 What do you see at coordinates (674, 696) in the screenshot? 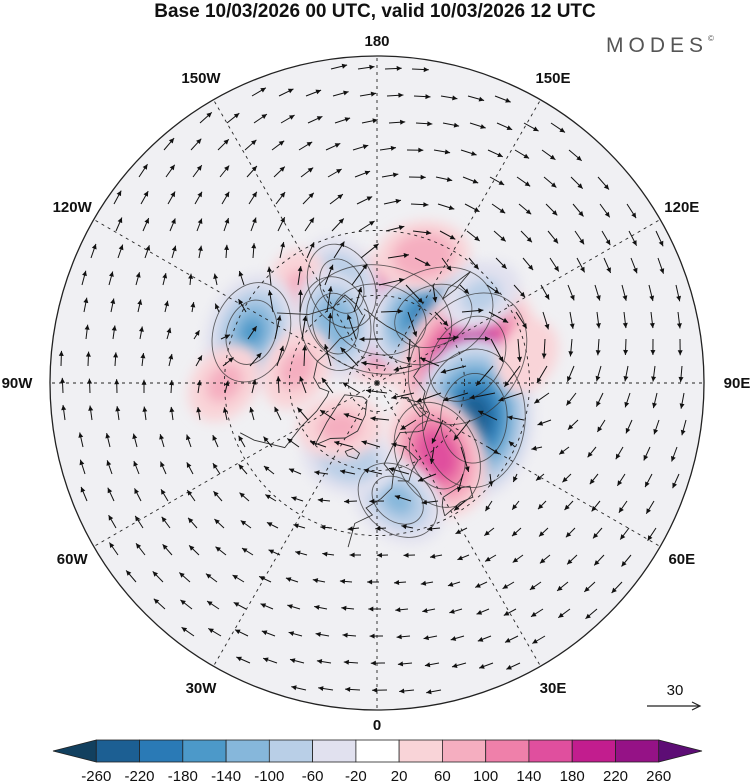
I see `reference-vector: 30` at bounding box center [674, 696].